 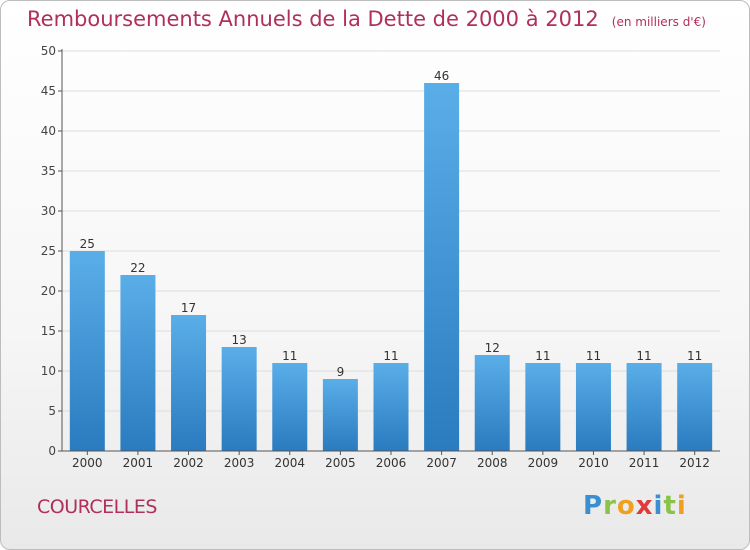 What do you see at coordinates (137, 268) in the screenshot?
I see `data-label: 22` at bounding box center [137, 268].